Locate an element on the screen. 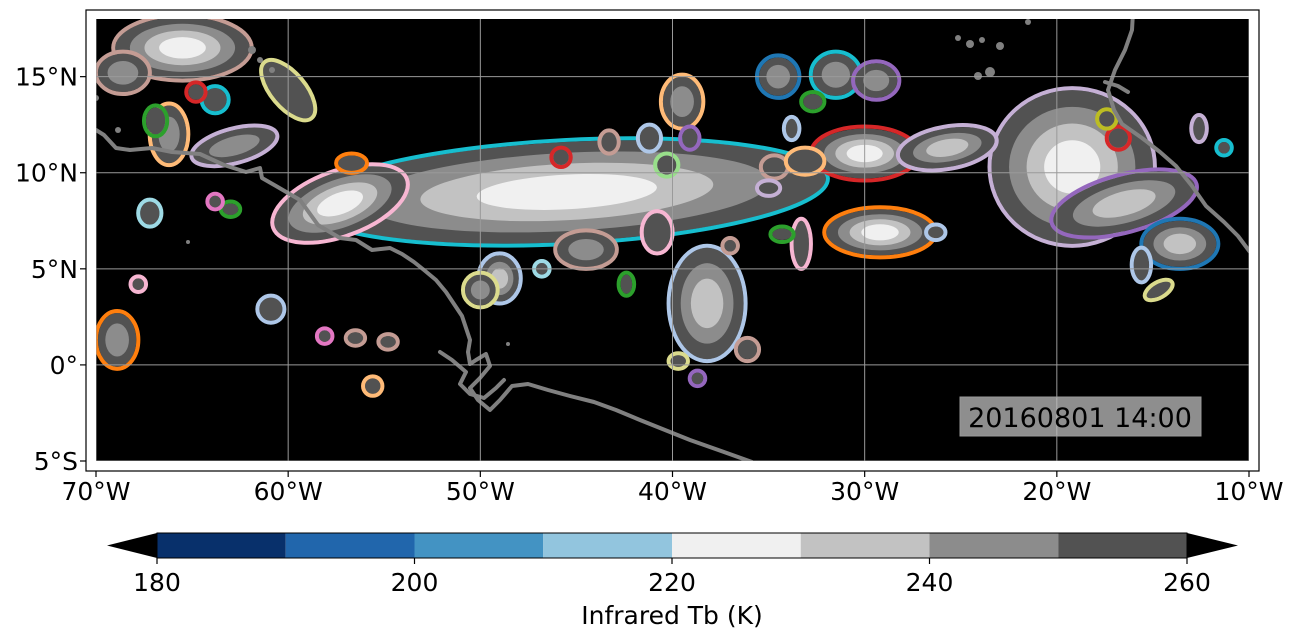 The width and height of the screenshot is (1297, 640). timestamp-text: 20160801 14:00 is located at coordinates (1080, 418).